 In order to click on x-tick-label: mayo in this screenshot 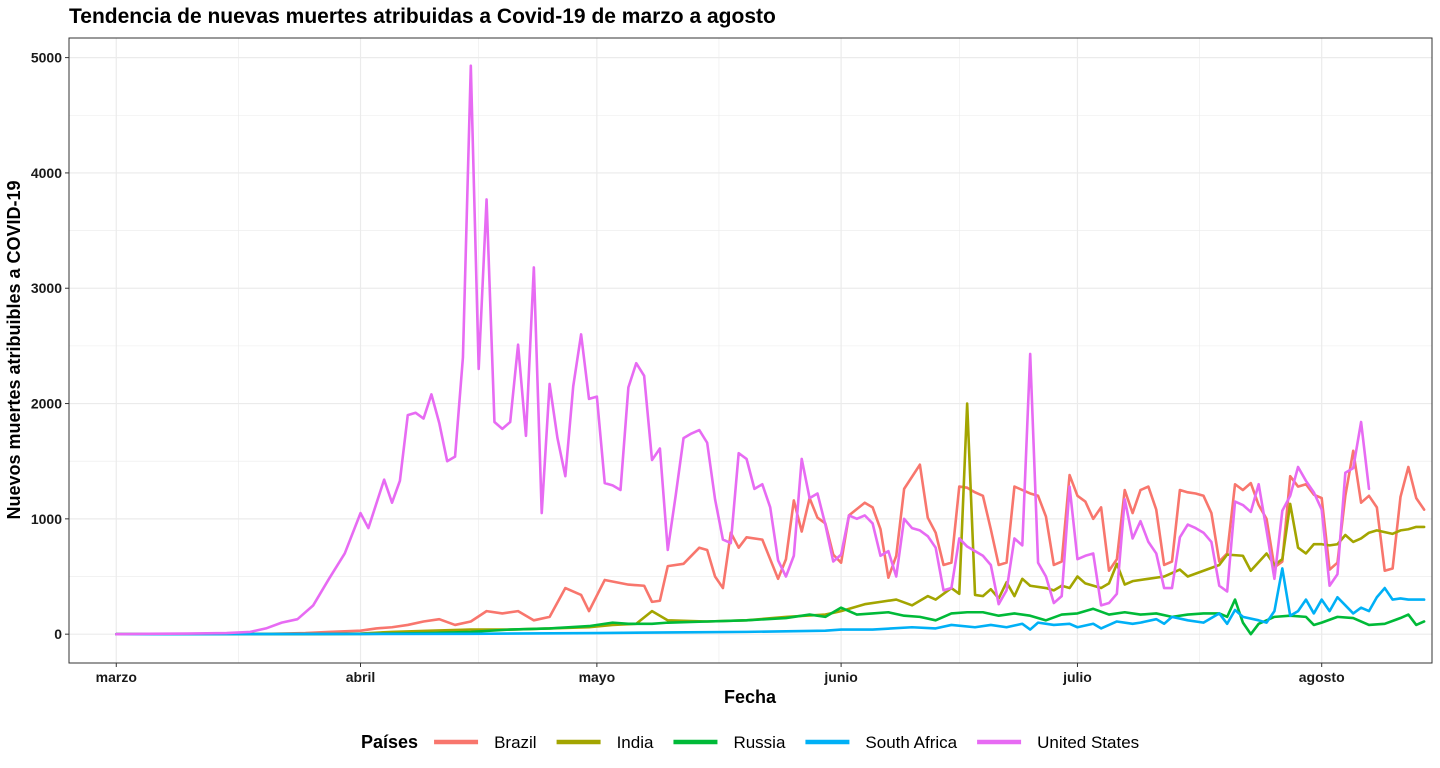, I will do `click(597, 677)`.